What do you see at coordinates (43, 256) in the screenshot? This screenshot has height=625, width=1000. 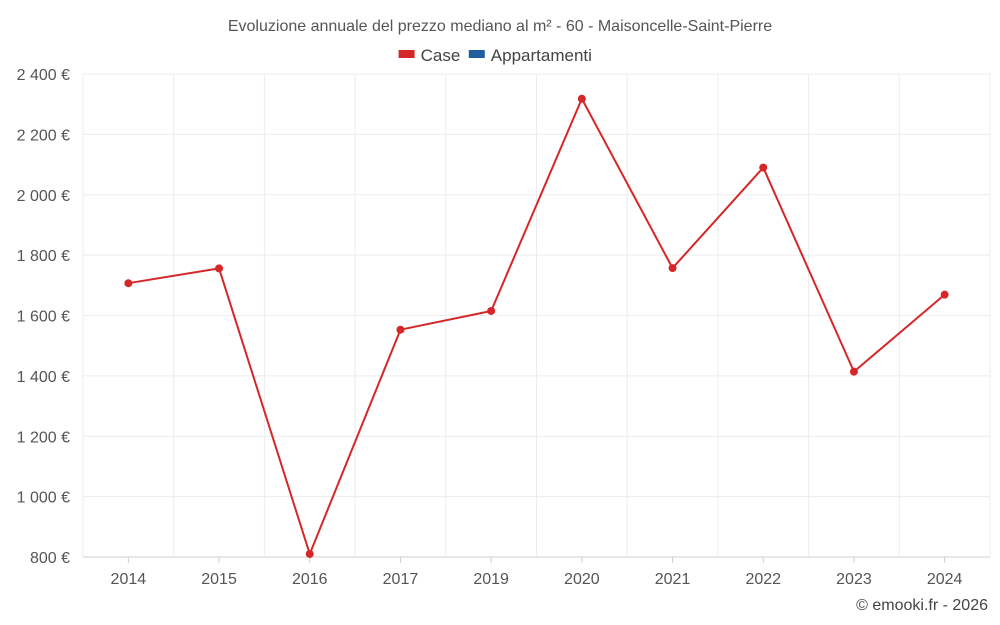 I see `y-tick-label: 1 800 €` at bounding box center [43, 256].